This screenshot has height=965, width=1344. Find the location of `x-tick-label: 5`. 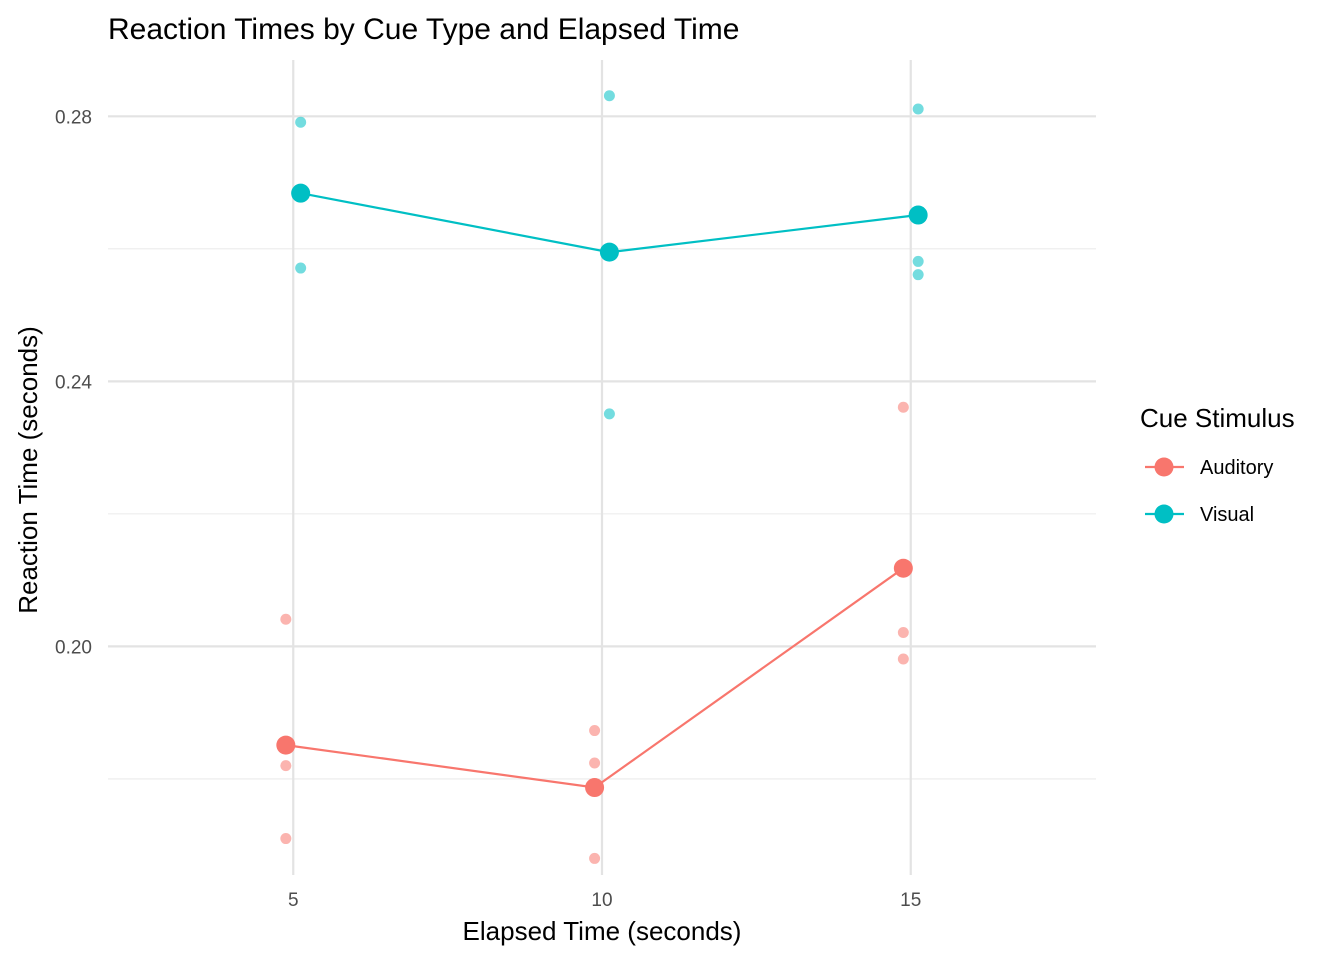

x-tick-label: 5 is located at coordinates (293, 900).